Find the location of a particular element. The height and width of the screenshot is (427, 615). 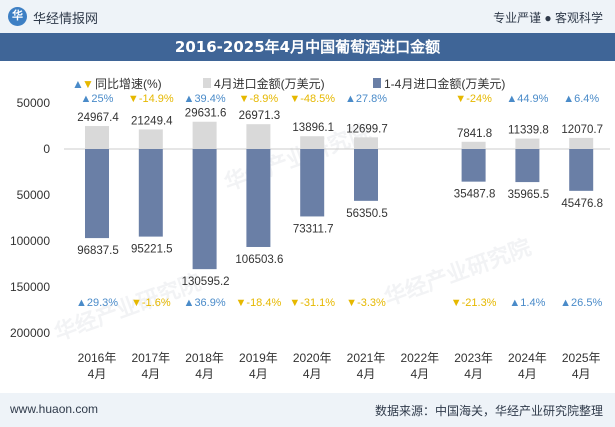

growth-value: -3.3% is located at coordinates (371, 303).